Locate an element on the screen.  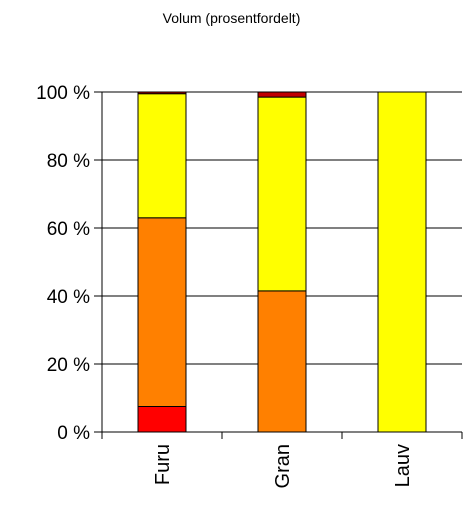
x-tick-label: Furu is located at coordinates (163, 464).